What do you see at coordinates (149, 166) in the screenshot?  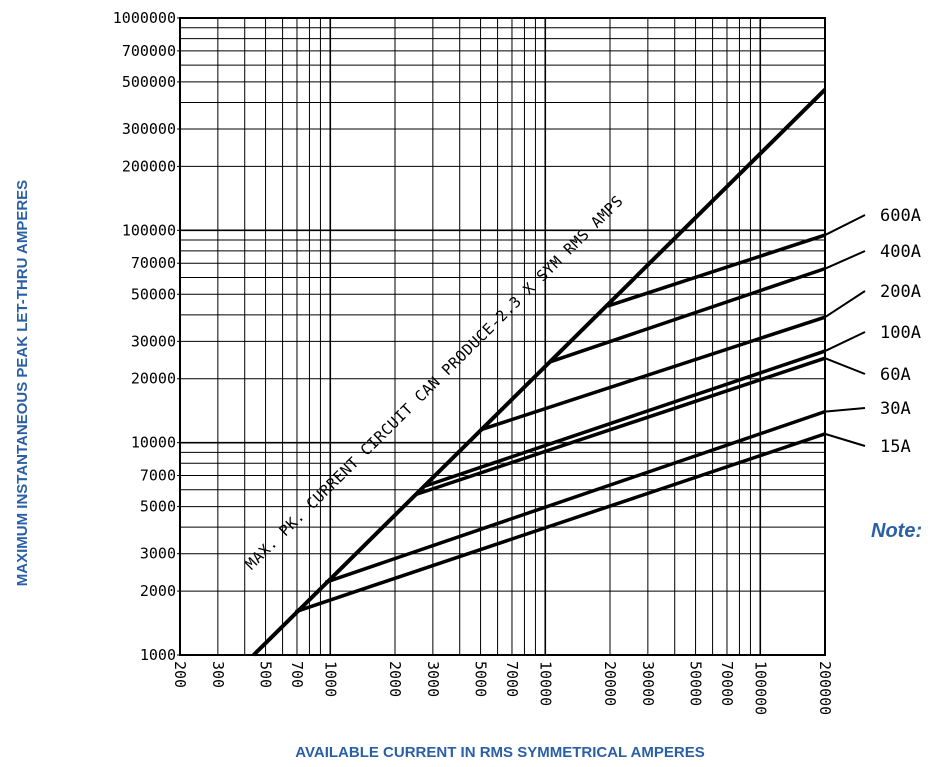 I see `y-tick-label: 200000` at bounding box center [149, 166].